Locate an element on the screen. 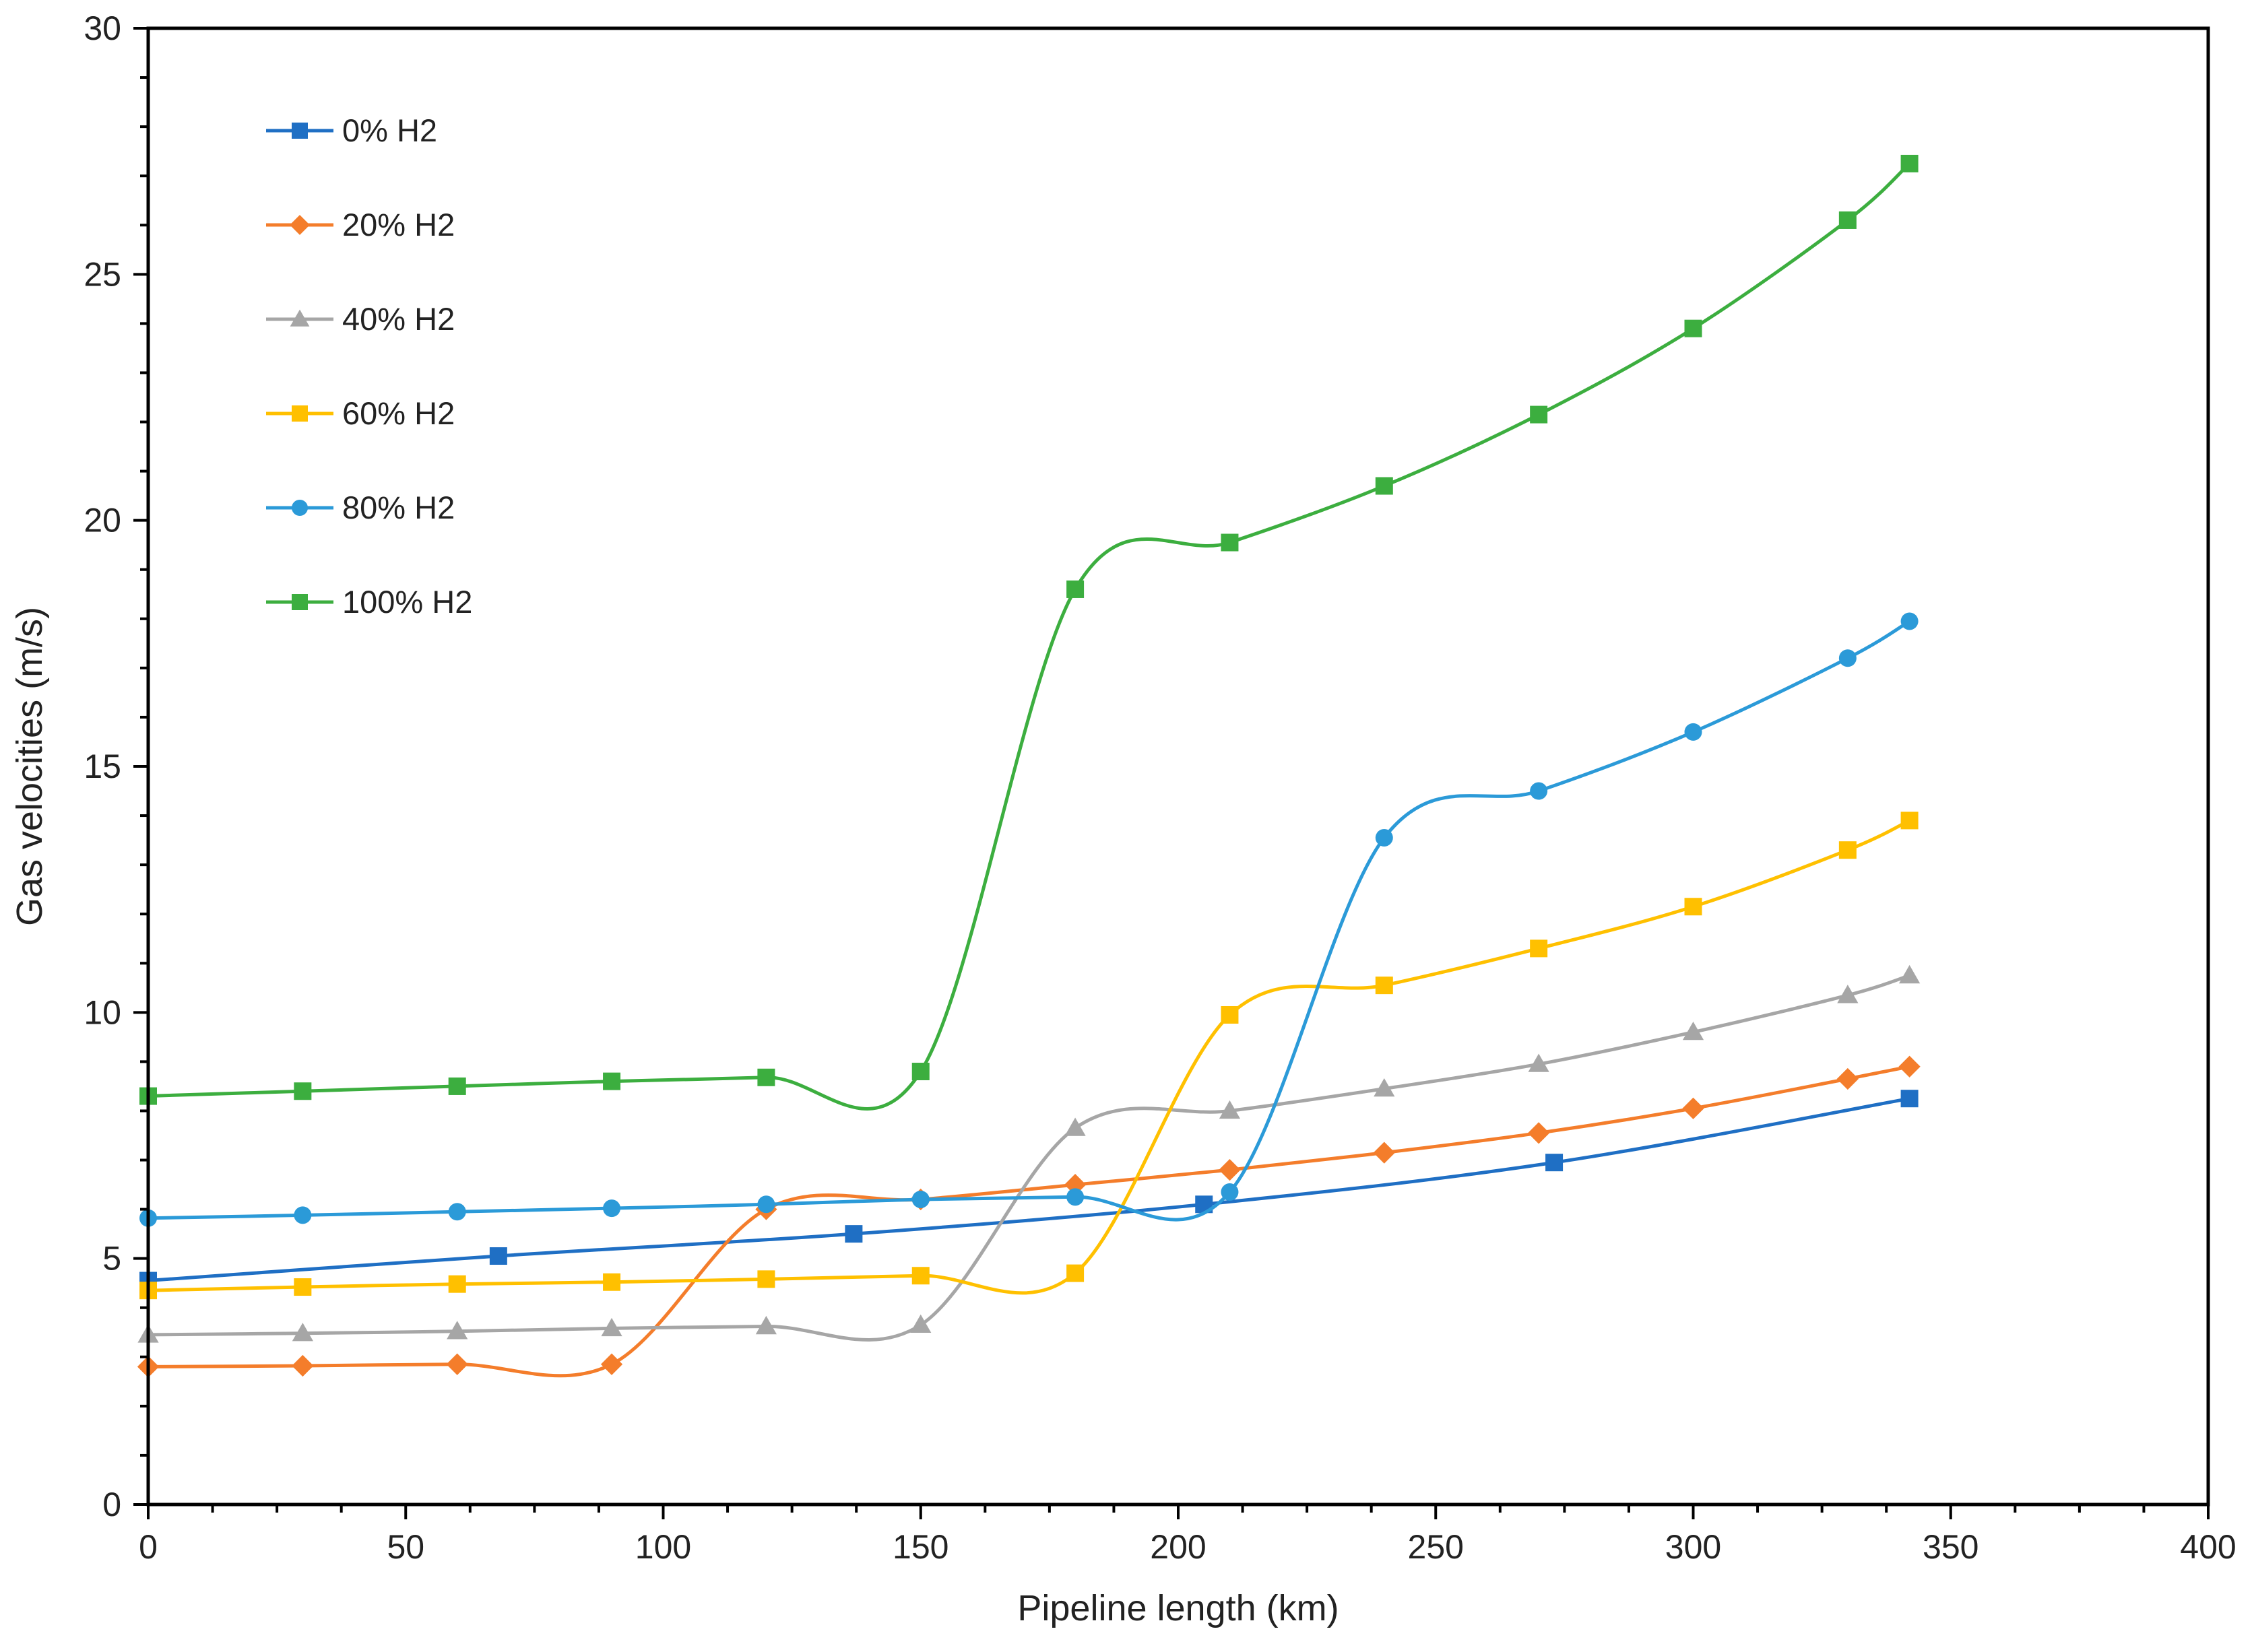  legend-item-0pct-h2: 0% H2 is located at coordinates (351, 130).